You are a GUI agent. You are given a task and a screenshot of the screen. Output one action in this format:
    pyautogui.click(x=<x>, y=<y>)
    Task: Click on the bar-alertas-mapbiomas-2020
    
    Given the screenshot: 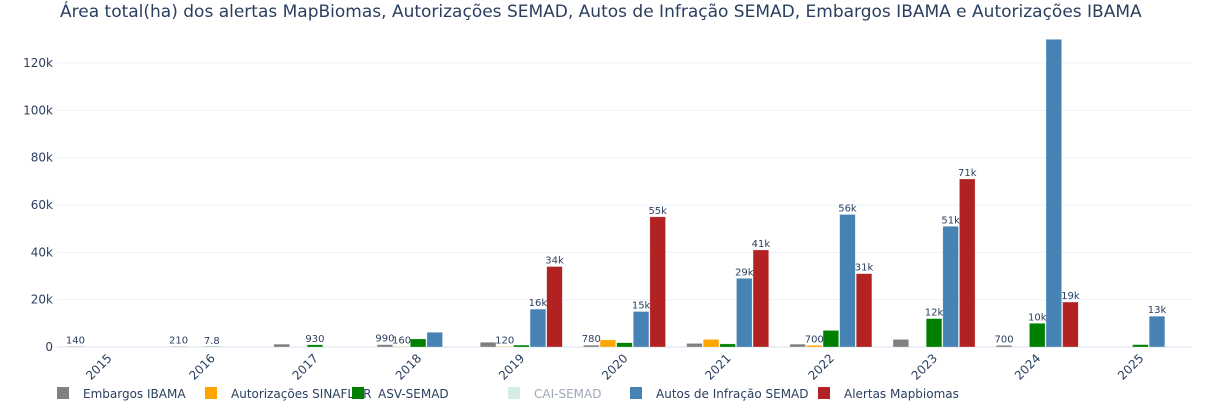 What is the action you would take?
    pyautogui.click(x=657, y=282)
    